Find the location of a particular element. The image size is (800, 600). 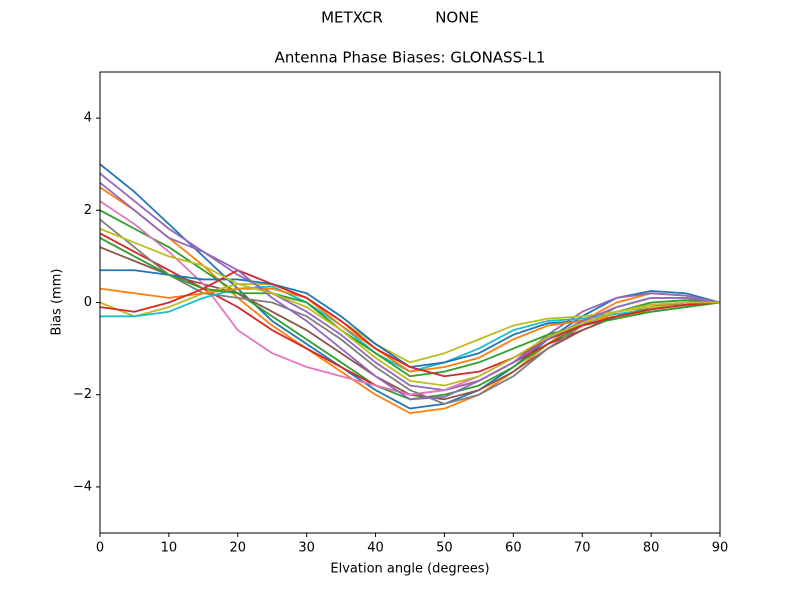

y-tick-label: −2 is located at coordinates (82, 394).